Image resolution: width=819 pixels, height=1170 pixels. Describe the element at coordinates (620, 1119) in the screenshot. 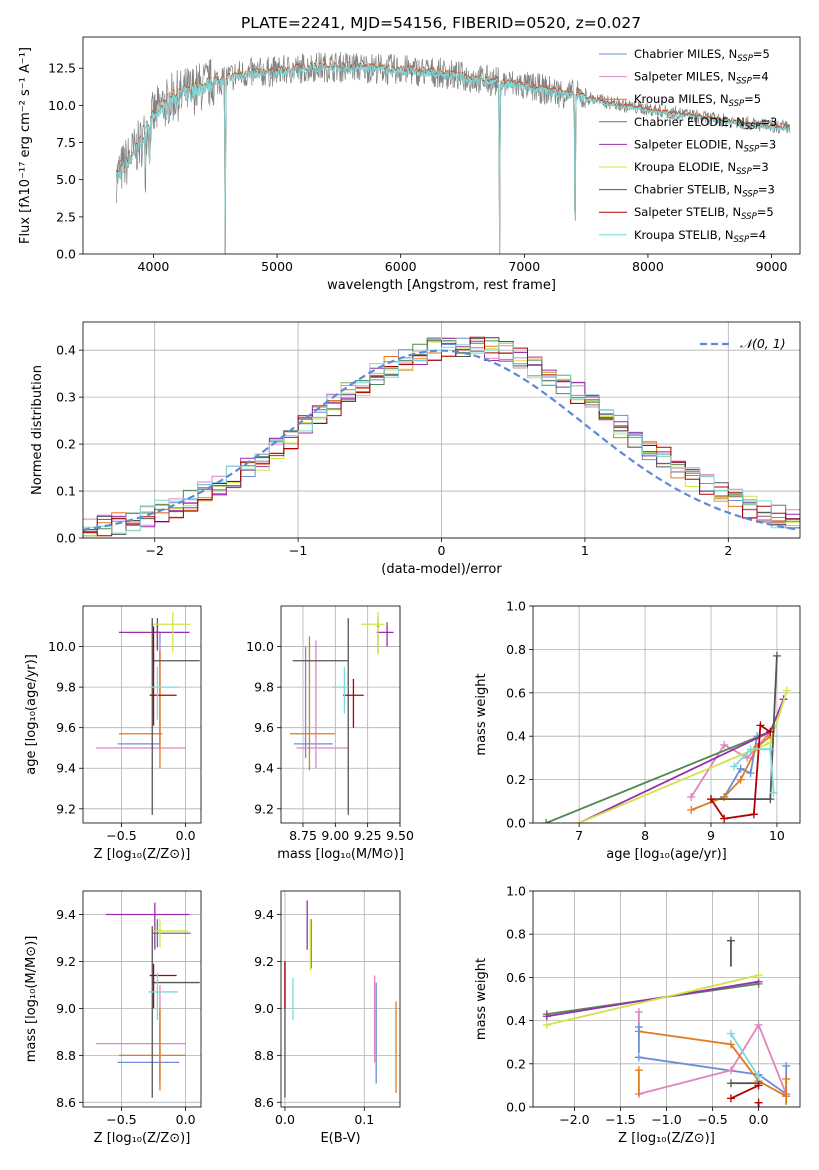

I see `tick-label-x: −1.5` at that location.